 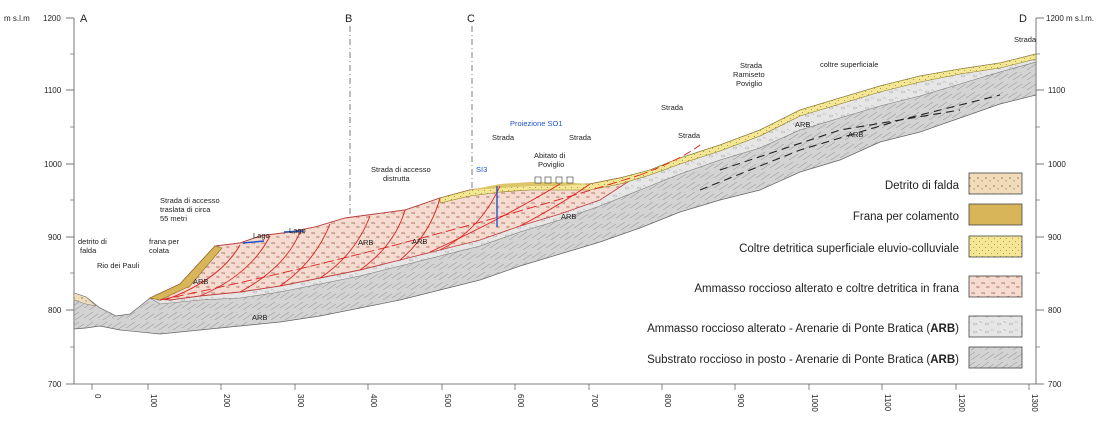 What do you see at coordinates (802, 124) in the screenshot?
I see `label-arb-r1: ARB` at bounding box center [802, 124].